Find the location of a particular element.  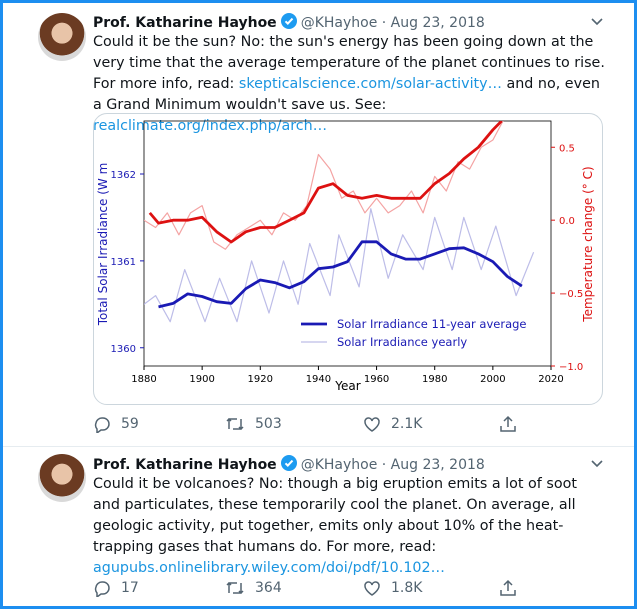

like-count: 1.8K is located at coordinates (407, 588).